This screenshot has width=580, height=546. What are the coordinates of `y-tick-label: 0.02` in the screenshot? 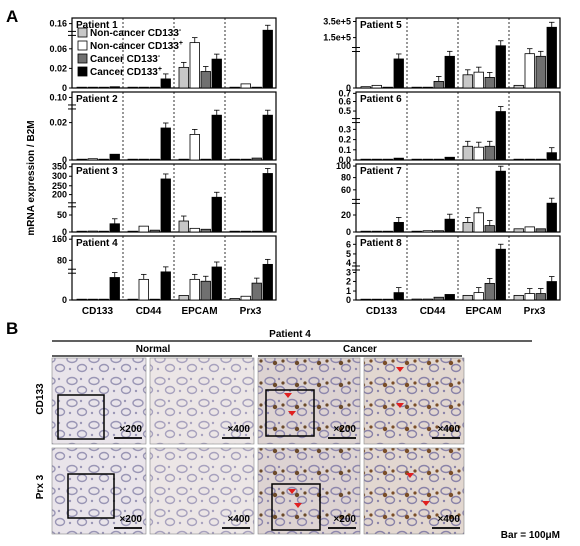 It's located at (58, 68).